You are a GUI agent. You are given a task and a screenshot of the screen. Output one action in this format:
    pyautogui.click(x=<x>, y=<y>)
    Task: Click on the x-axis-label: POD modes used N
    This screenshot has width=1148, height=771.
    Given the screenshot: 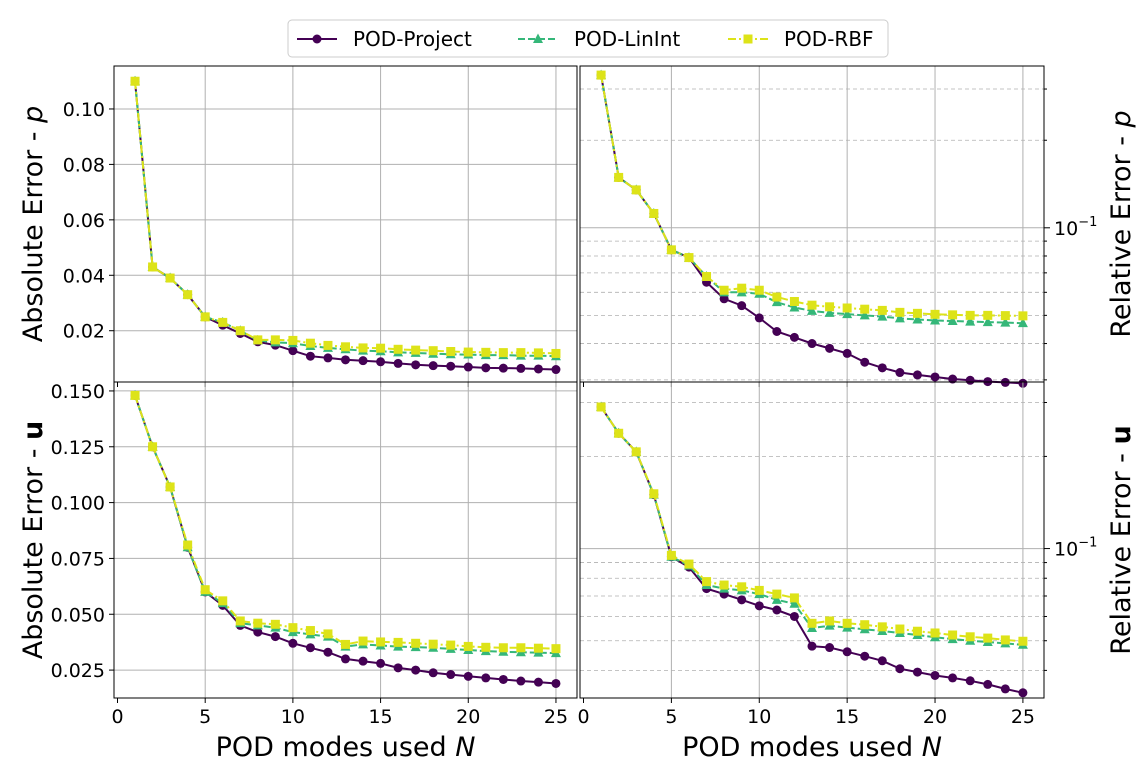 What is the action you would take?
    pyautogui.click(x=346, y=747)
    